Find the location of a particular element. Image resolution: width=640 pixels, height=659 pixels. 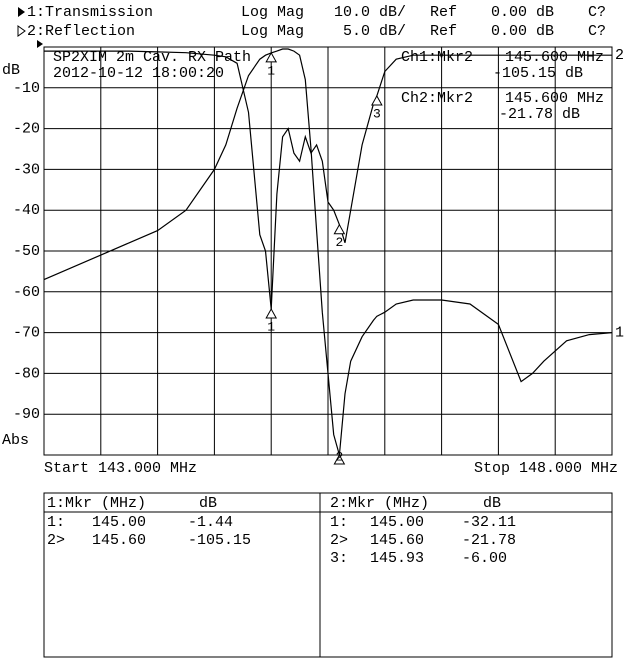

ref-pointer is located at coordinates (40, 44).